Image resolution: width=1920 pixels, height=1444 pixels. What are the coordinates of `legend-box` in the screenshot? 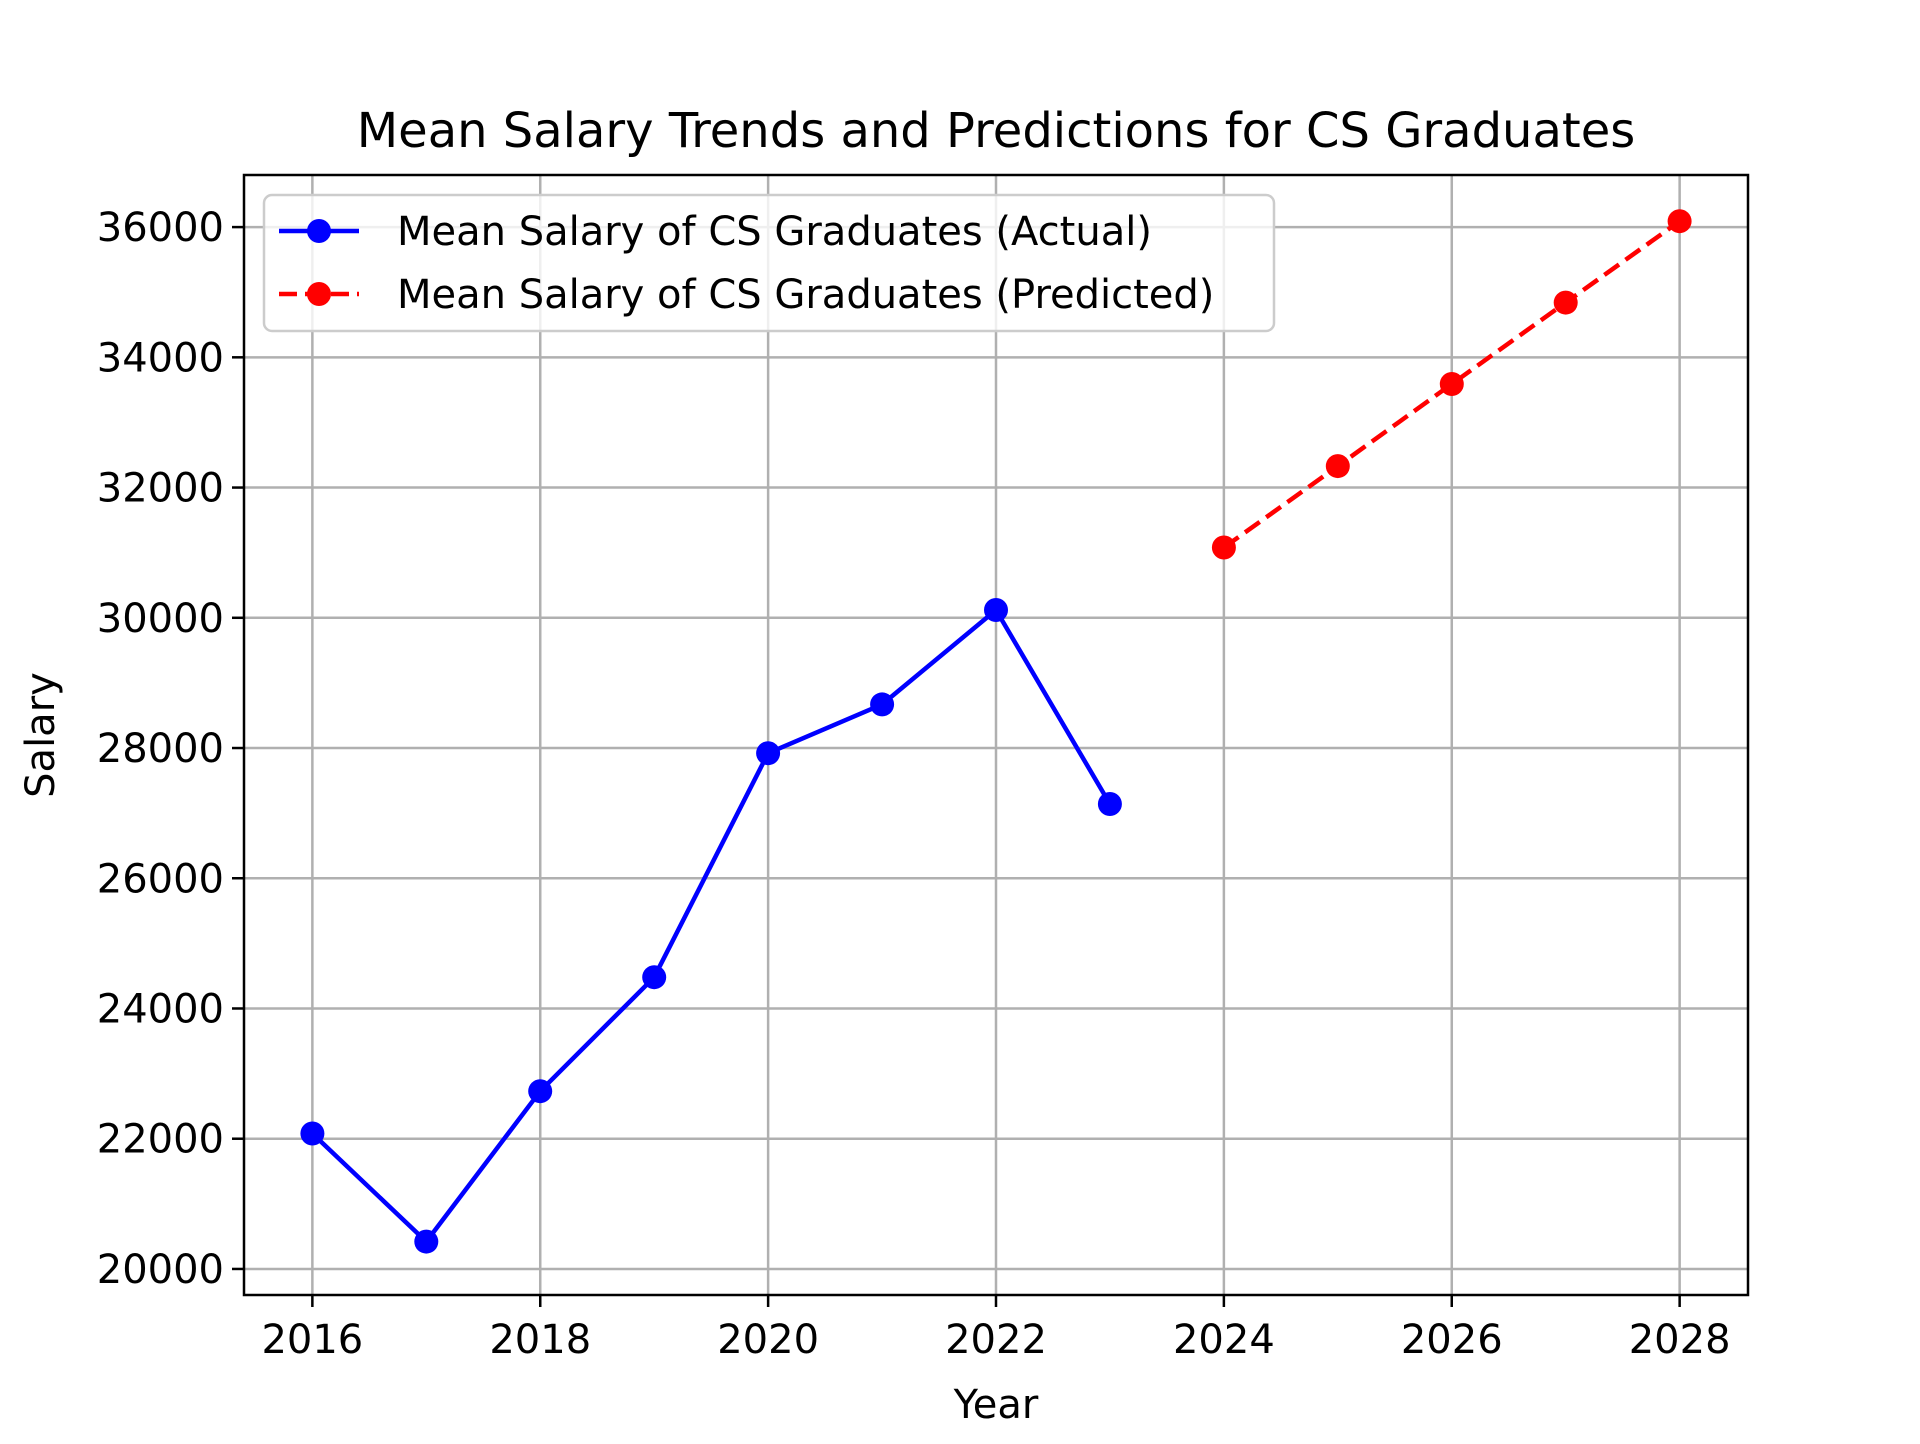 It's located at (769, 263).